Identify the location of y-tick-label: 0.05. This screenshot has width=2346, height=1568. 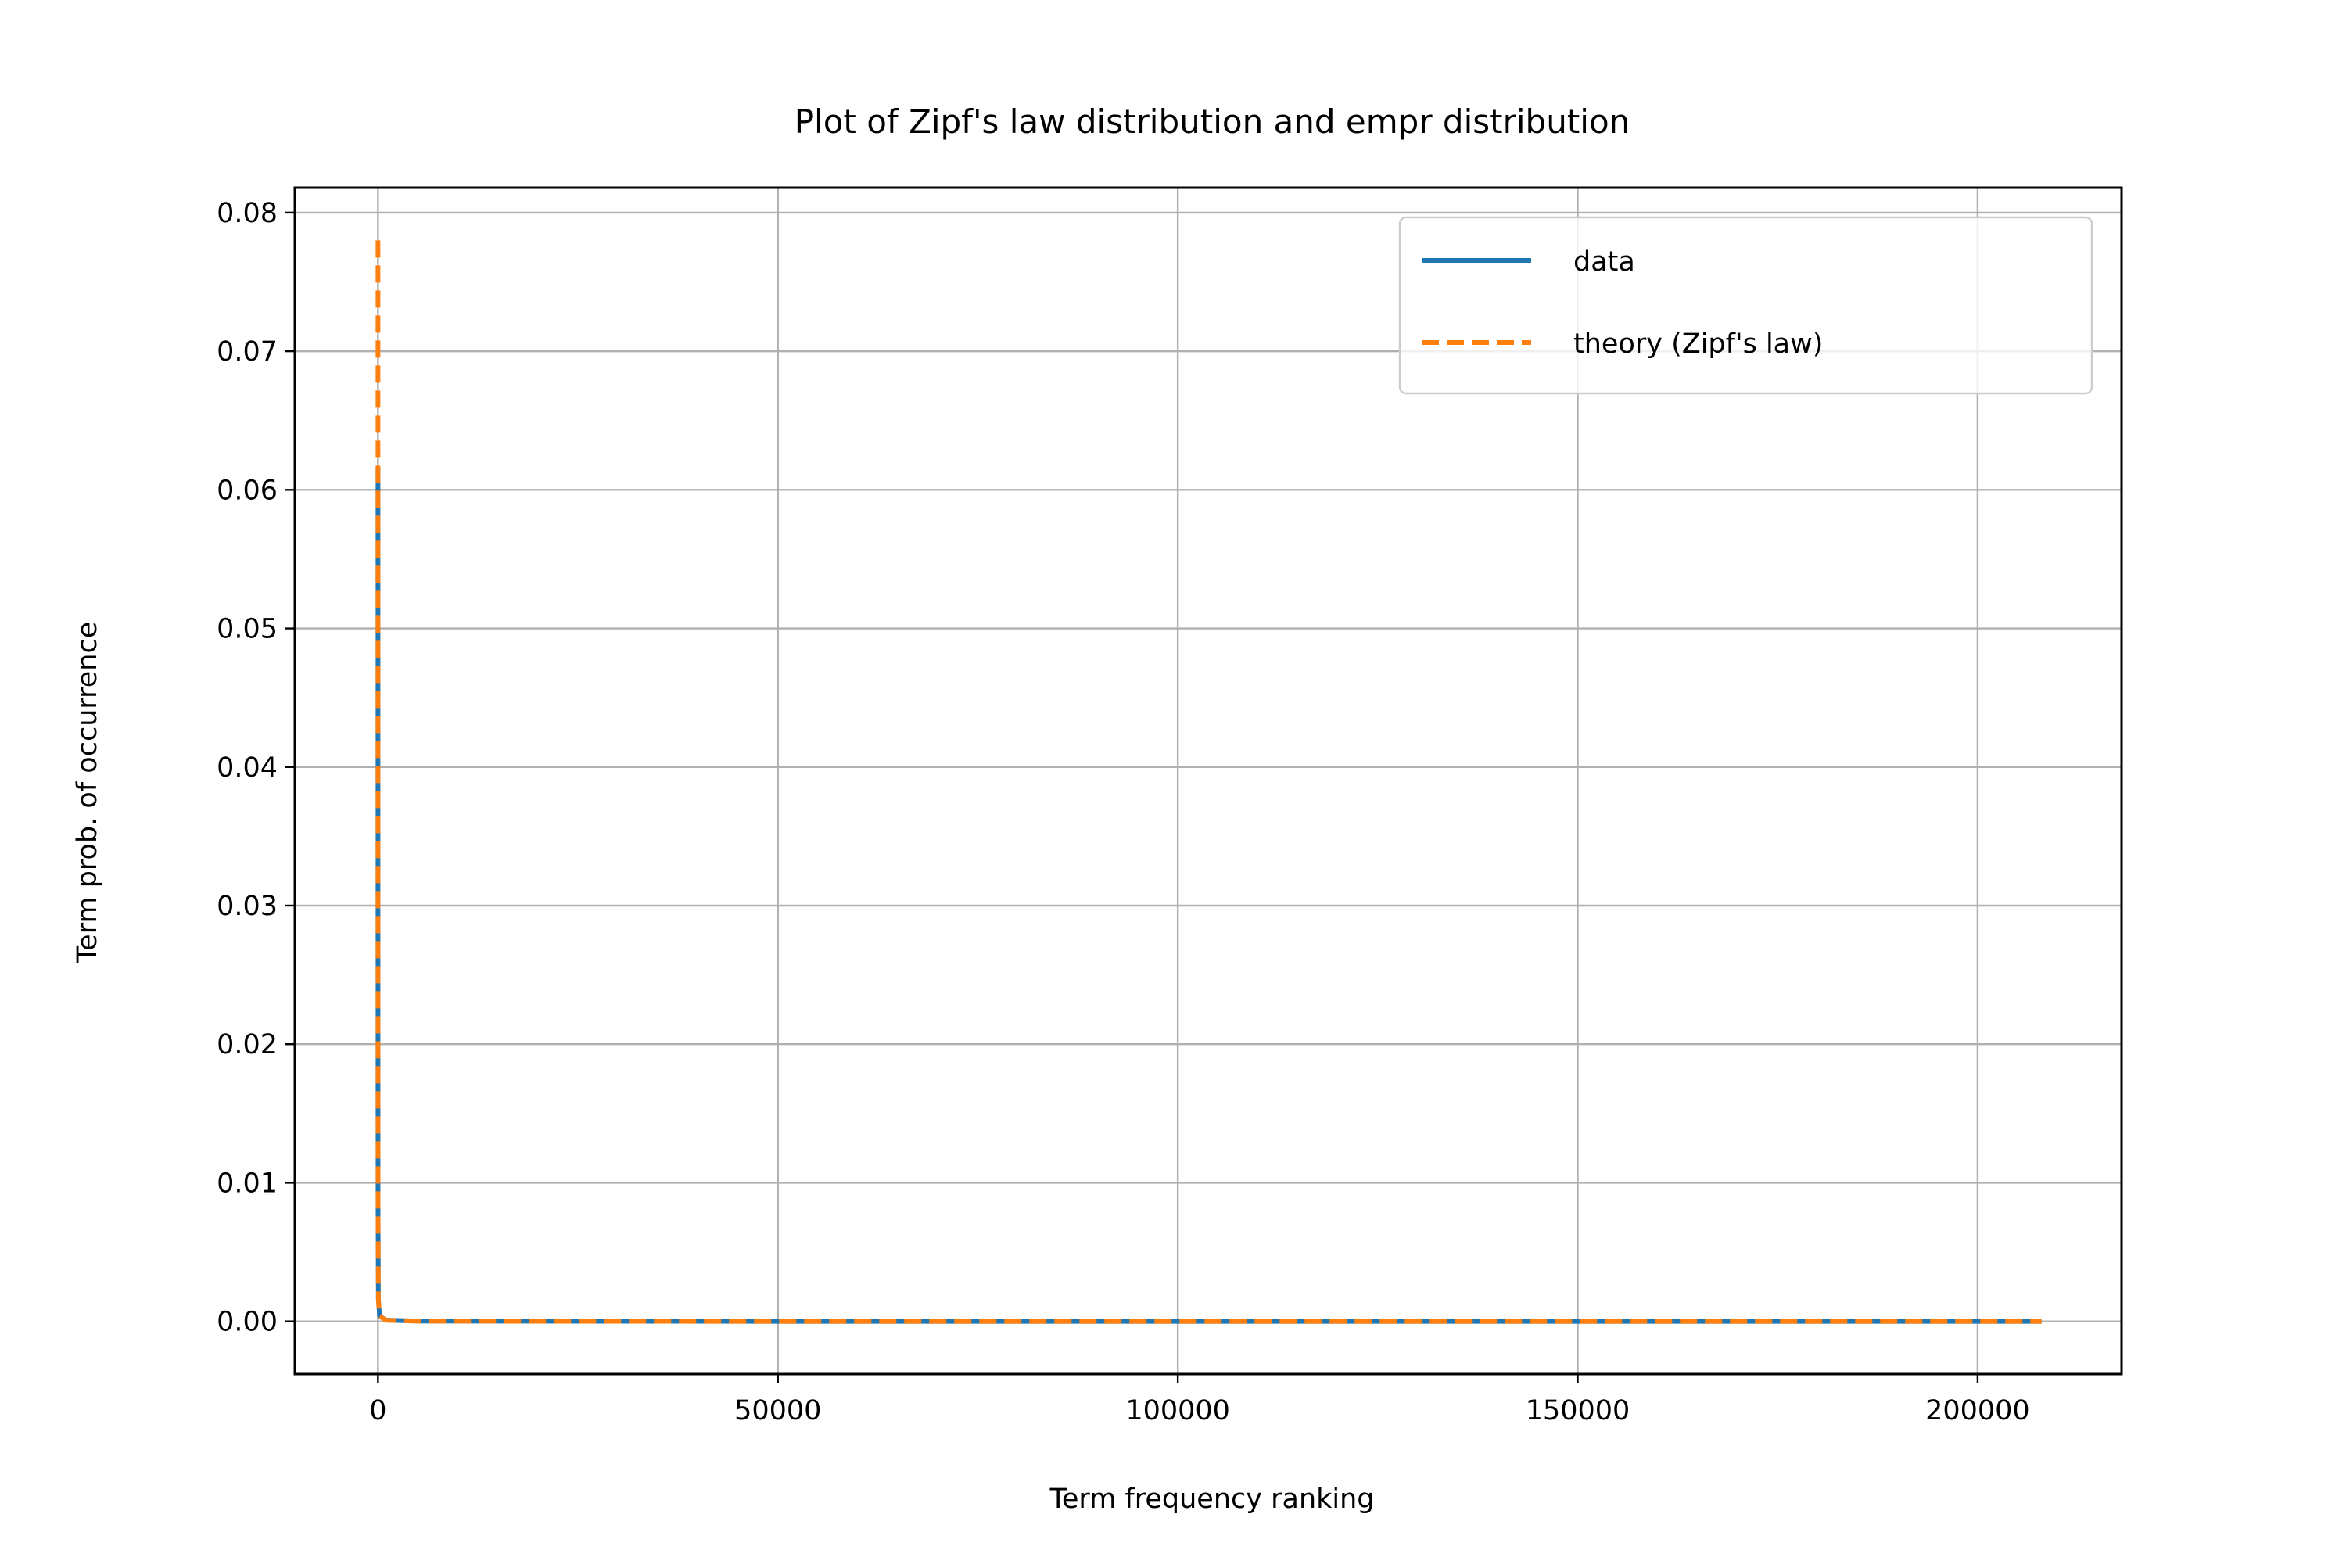
(247, 629).